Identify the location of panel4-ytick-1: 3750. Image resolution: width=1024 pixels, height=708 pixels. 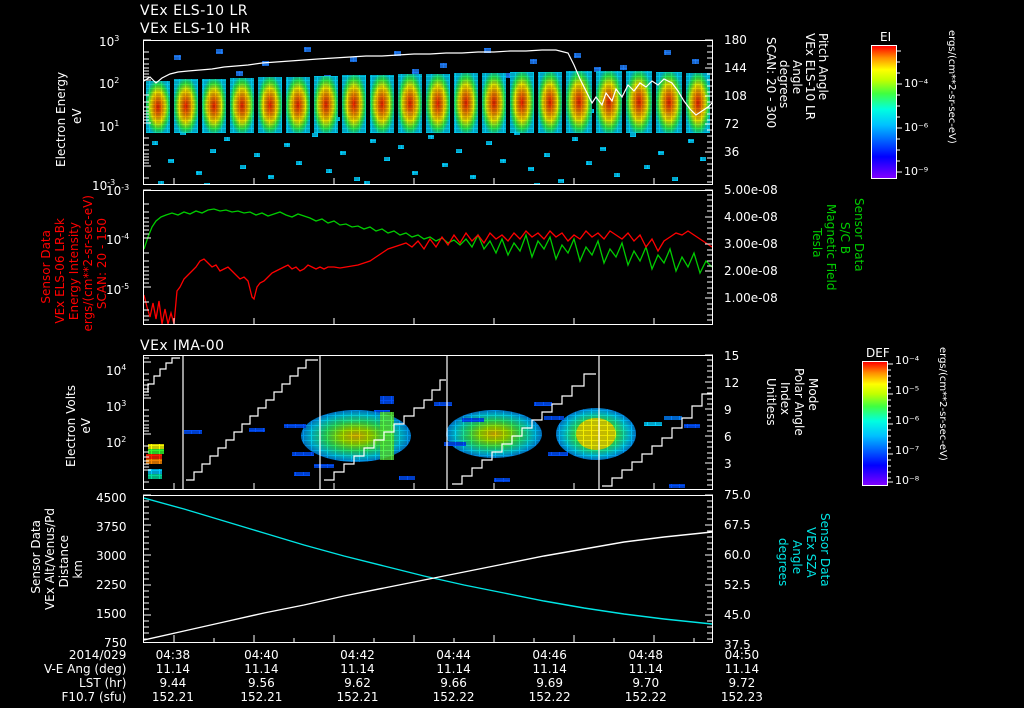
(111, 527).